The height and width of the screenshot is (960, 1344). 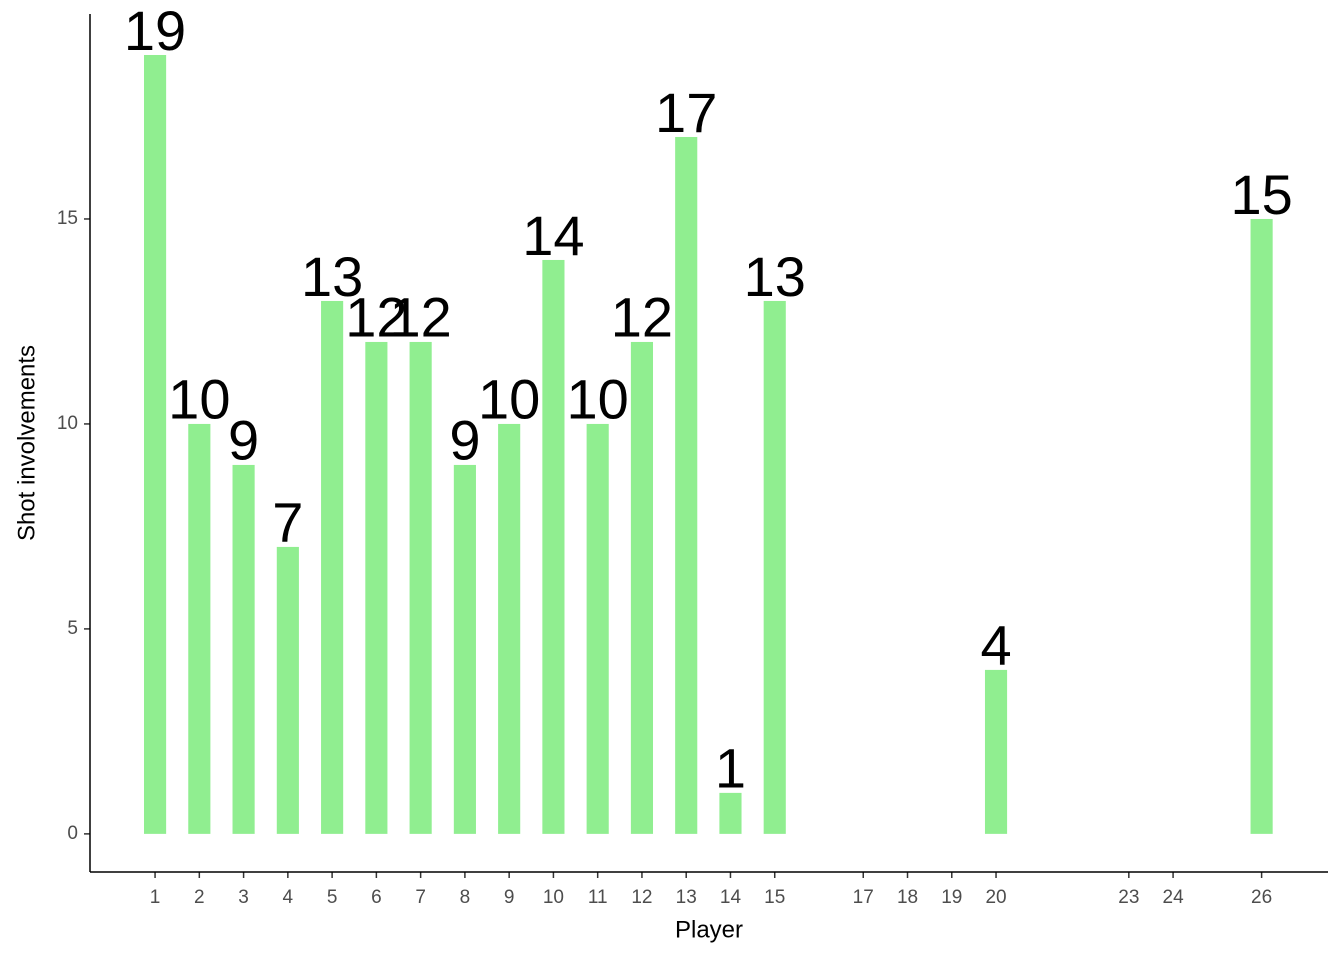 I want to click on y-tick-label: 0, so click(x=72, y=833).